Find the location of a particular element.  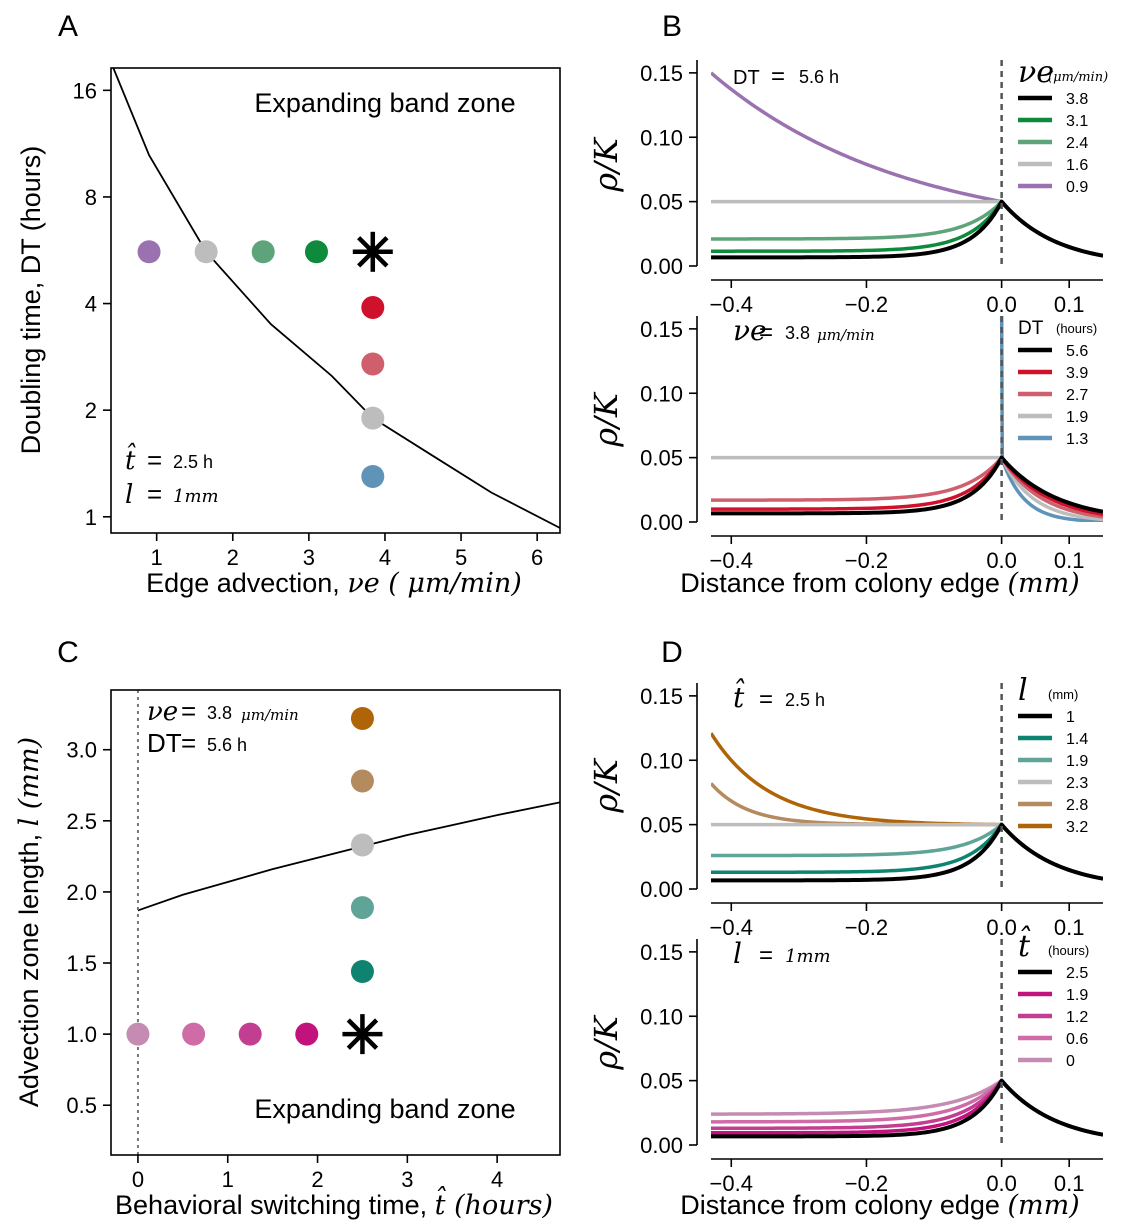

legend-entry: 2.8 is located at coordinates (1077, 805).